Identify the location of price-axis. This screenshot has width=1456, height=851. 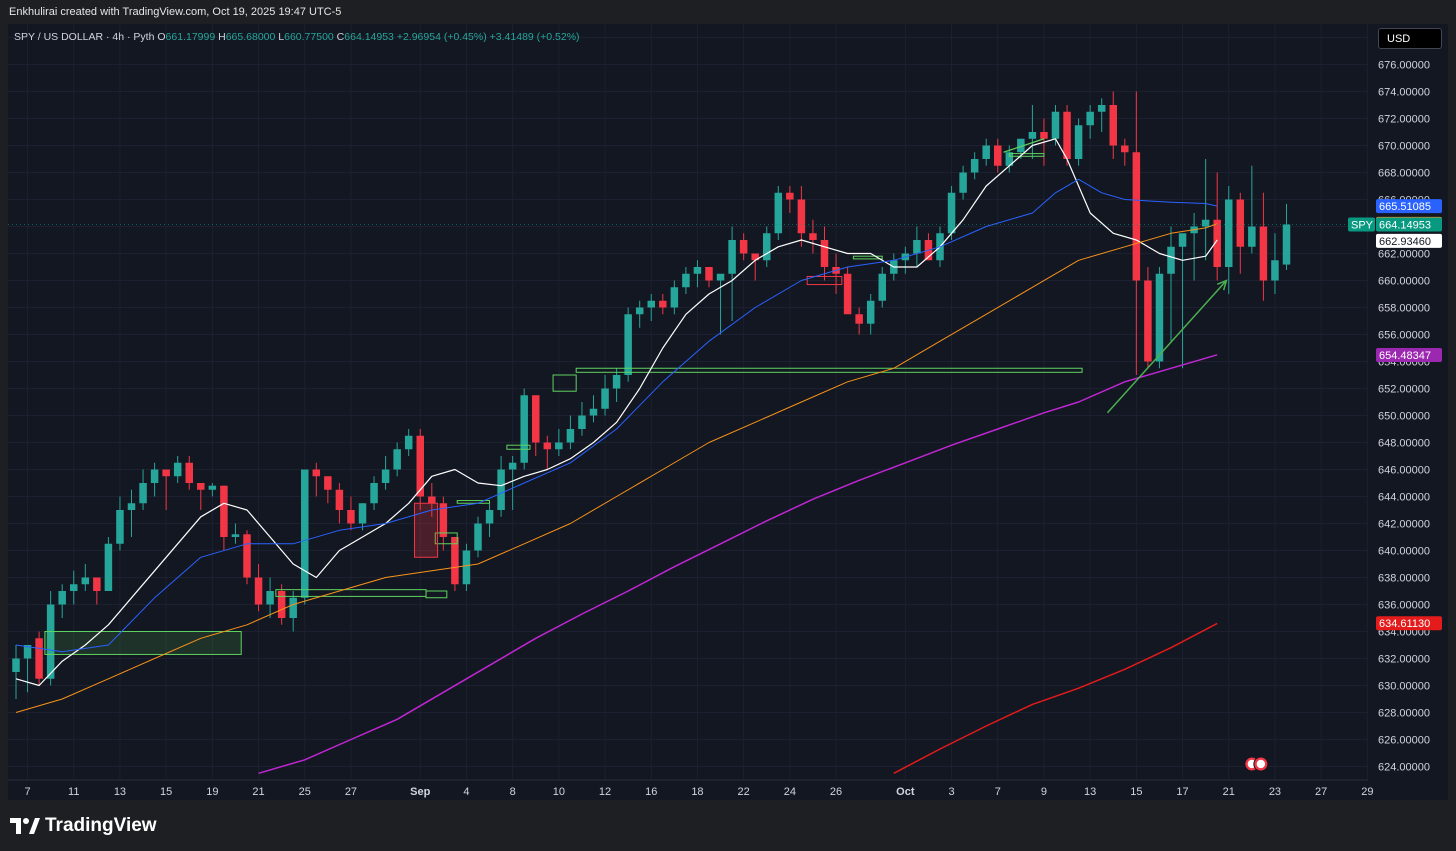
(1408, 402).